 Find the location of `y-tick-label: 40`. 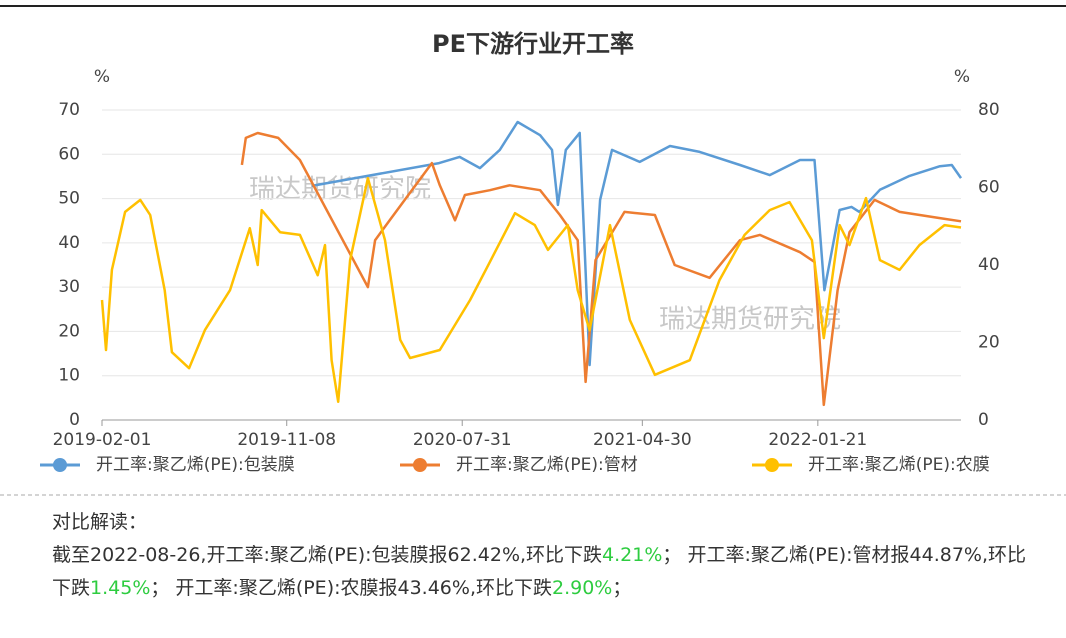

y-tick-label: 40 is located at coordinates (69, 243).